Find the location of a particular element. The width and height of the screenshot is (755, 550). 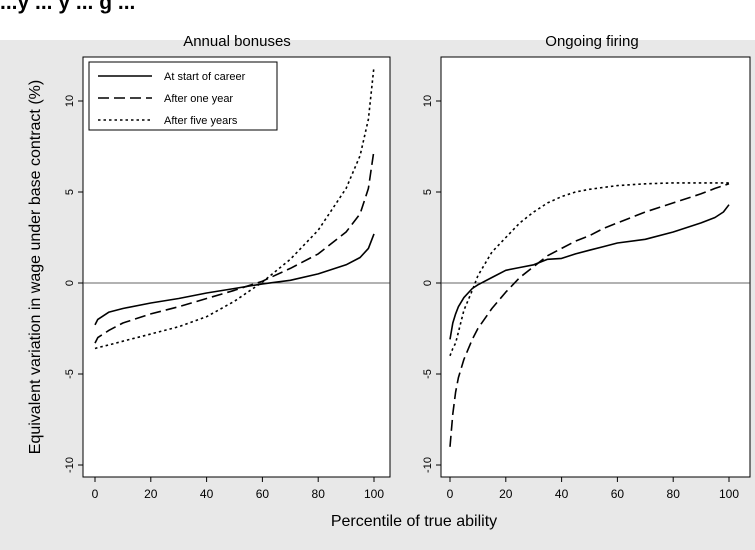

x-axis-title: Percentile of true ability is located at coordinates (414, 521).